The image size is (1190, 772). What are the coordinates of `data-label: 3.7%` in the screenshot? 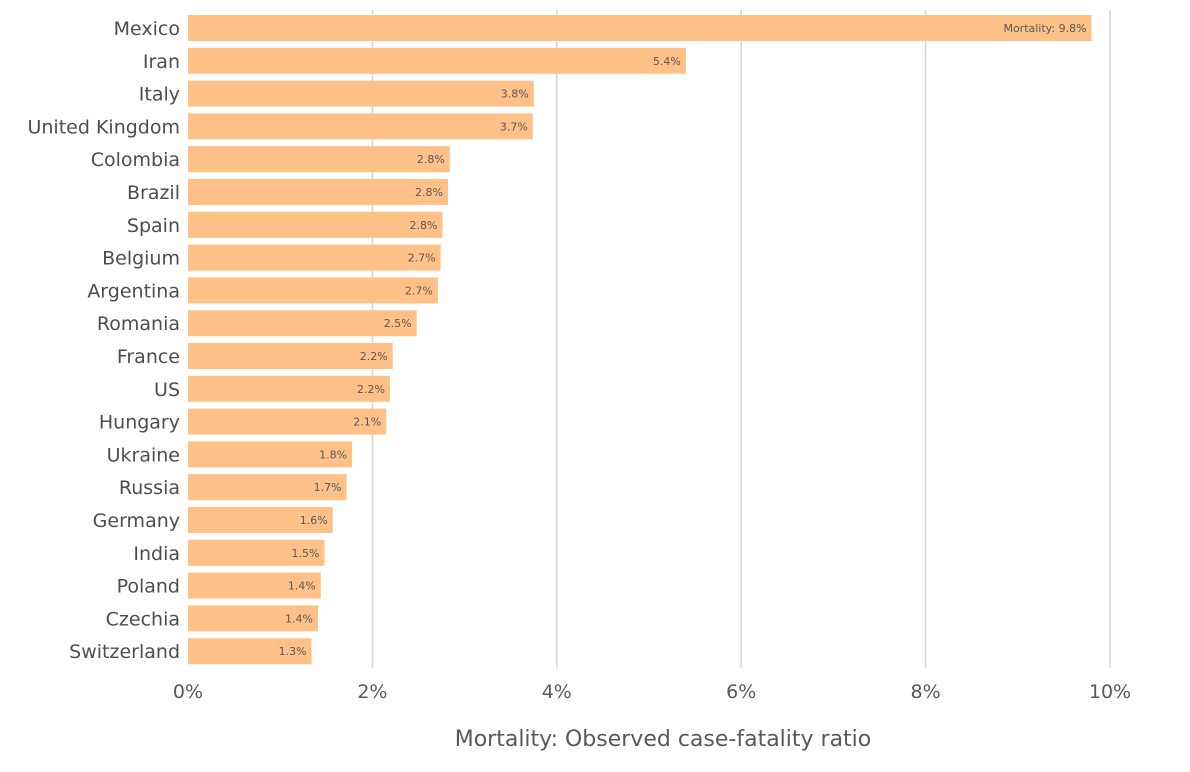 It's located at (514, 126).